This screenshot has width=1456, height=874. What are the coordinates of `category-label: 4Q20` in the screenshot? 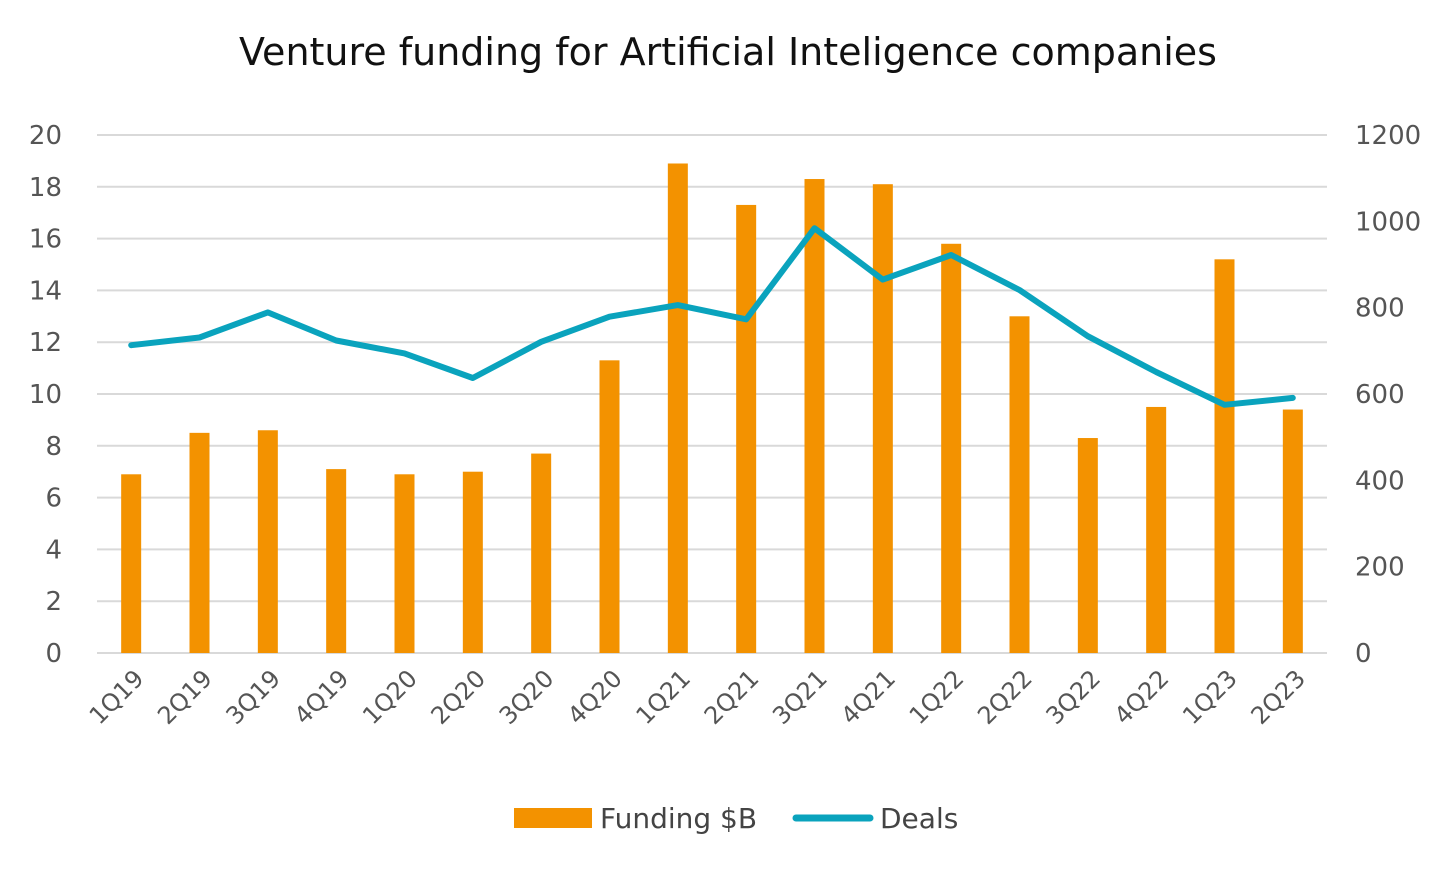 It's located at (595, 697).